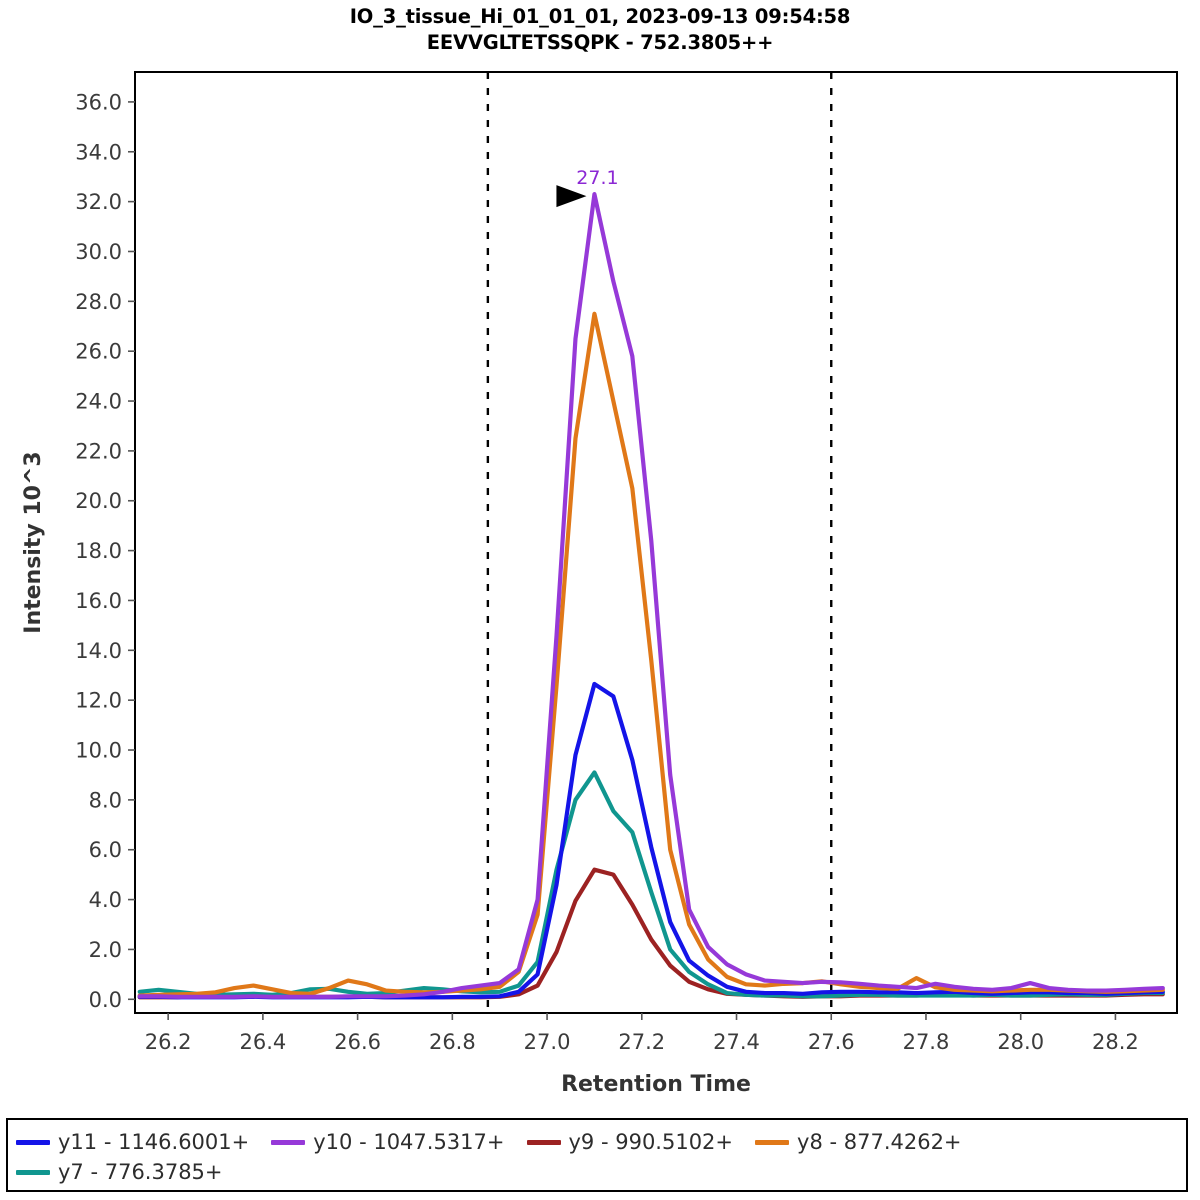 This screenshot has width=1200, height=1200. I want to click on legend-item-label: y8 - 877.4262+, so click(879, 1142).